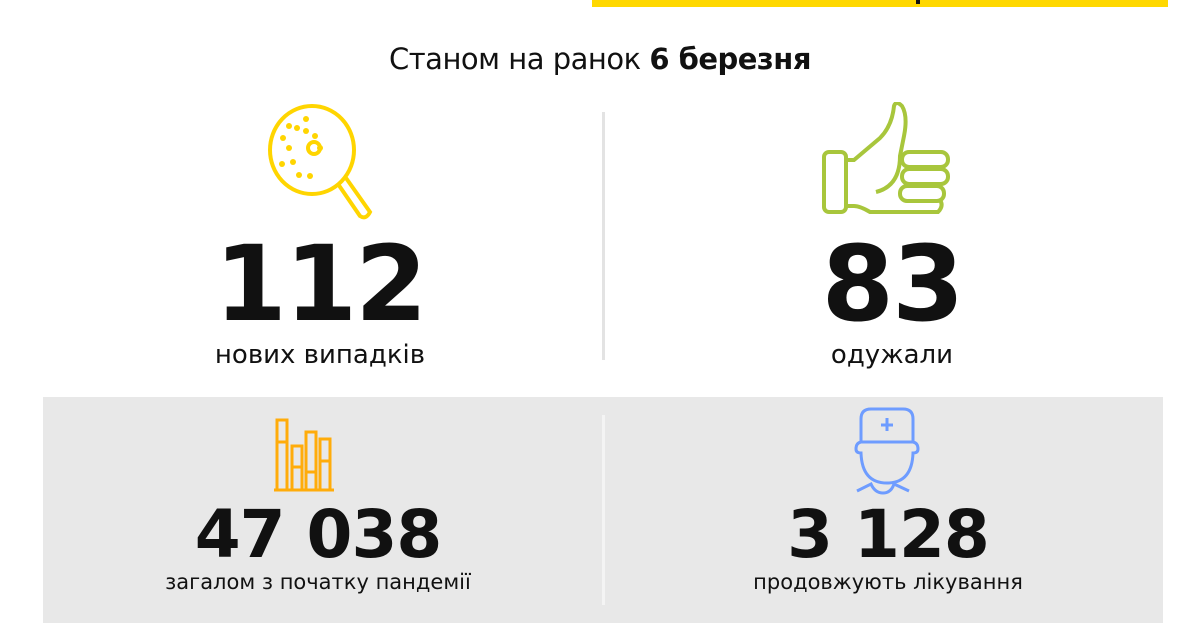 The image size is (1200, 630). I want to click on stat-value: 112, so click(320, 284).